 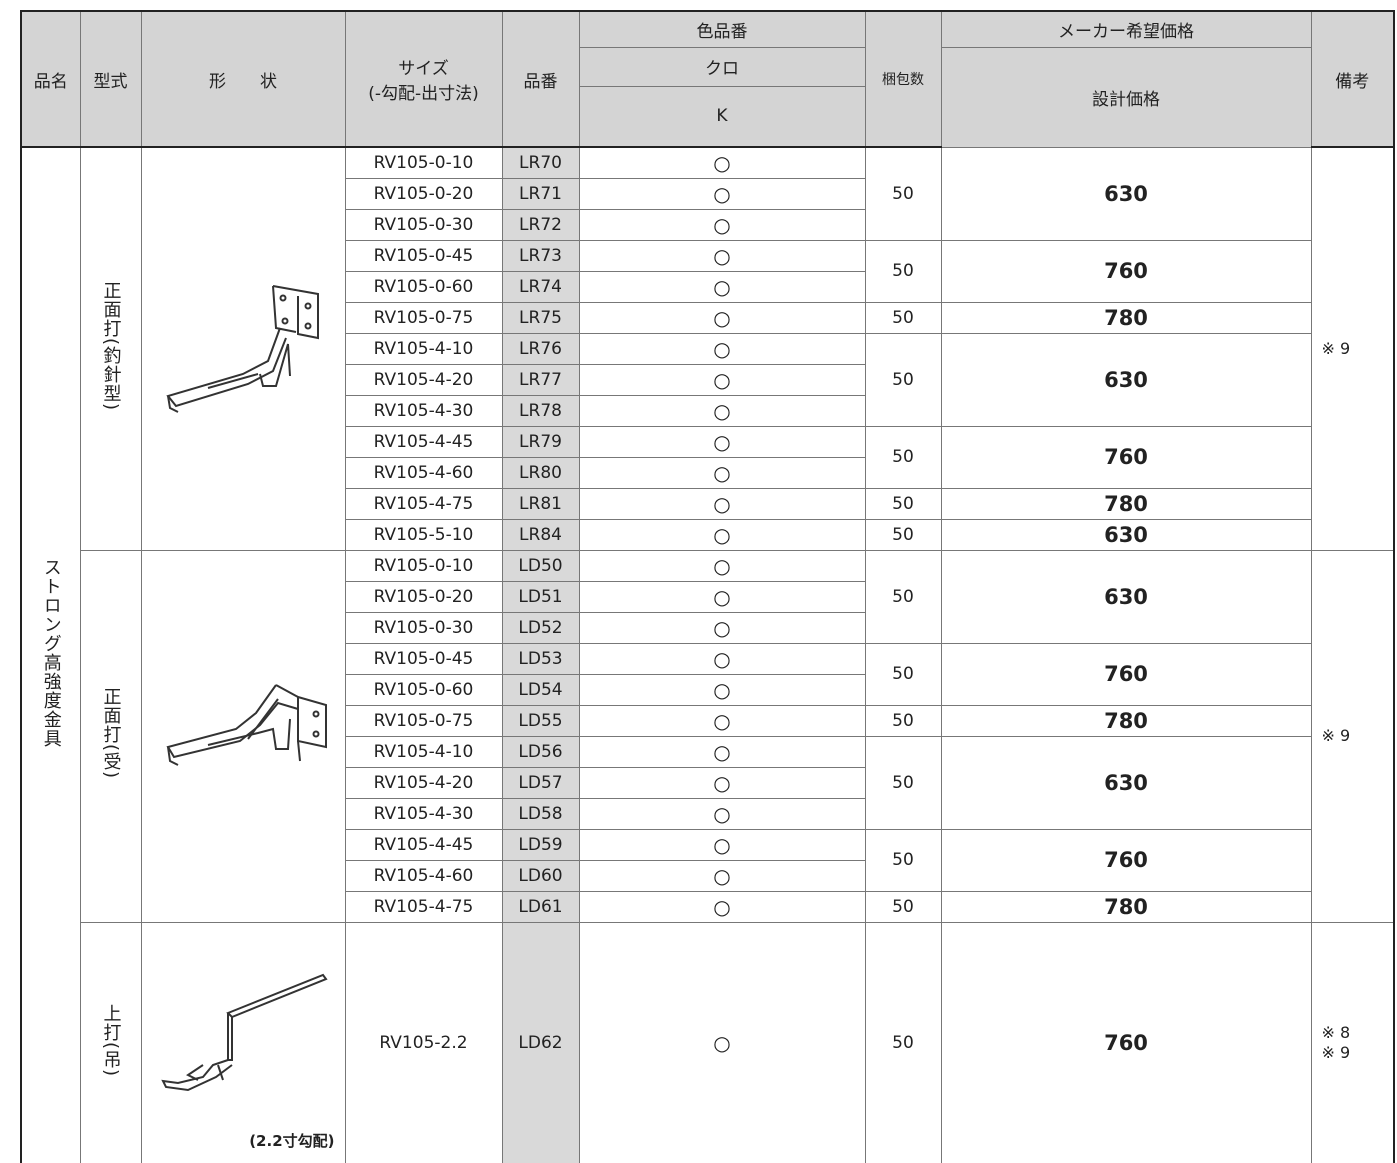 What do you see at coordinates (243, 348) in the screenshot?
I see `shape-cell` at bounding box center [243, 348].